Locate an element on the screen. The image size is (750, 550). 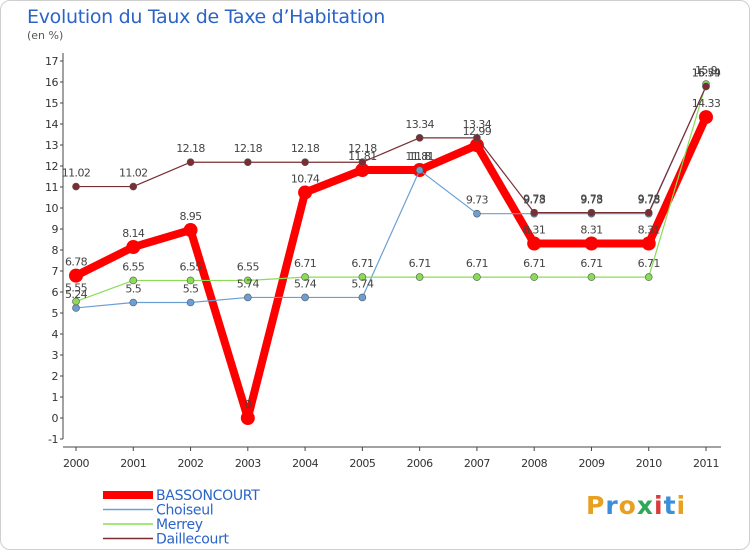
x-tick-label: 2007 is located at coordinates (477, 463).